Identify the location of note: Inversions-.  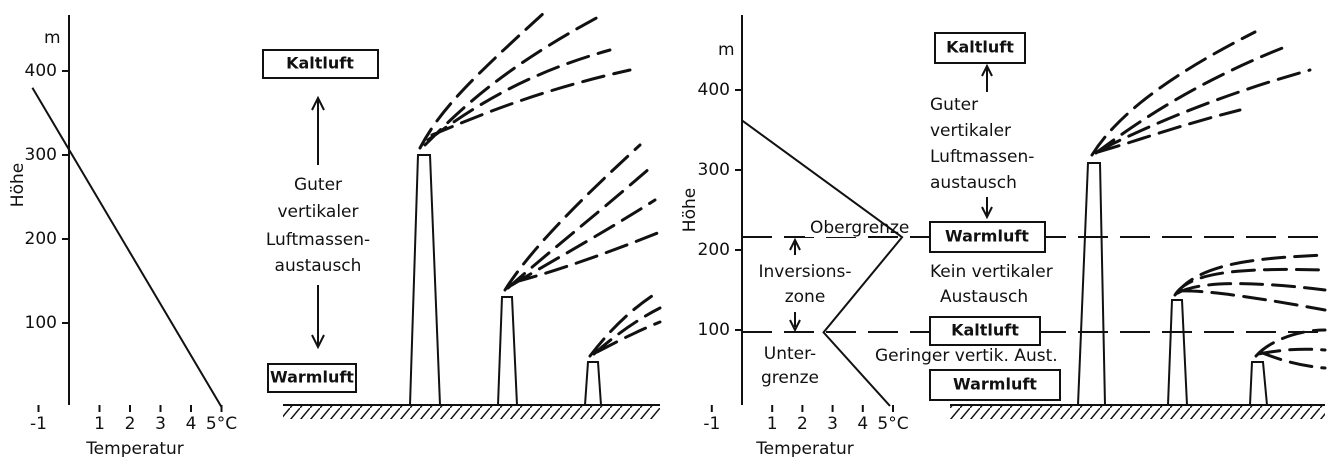
(804, 272).